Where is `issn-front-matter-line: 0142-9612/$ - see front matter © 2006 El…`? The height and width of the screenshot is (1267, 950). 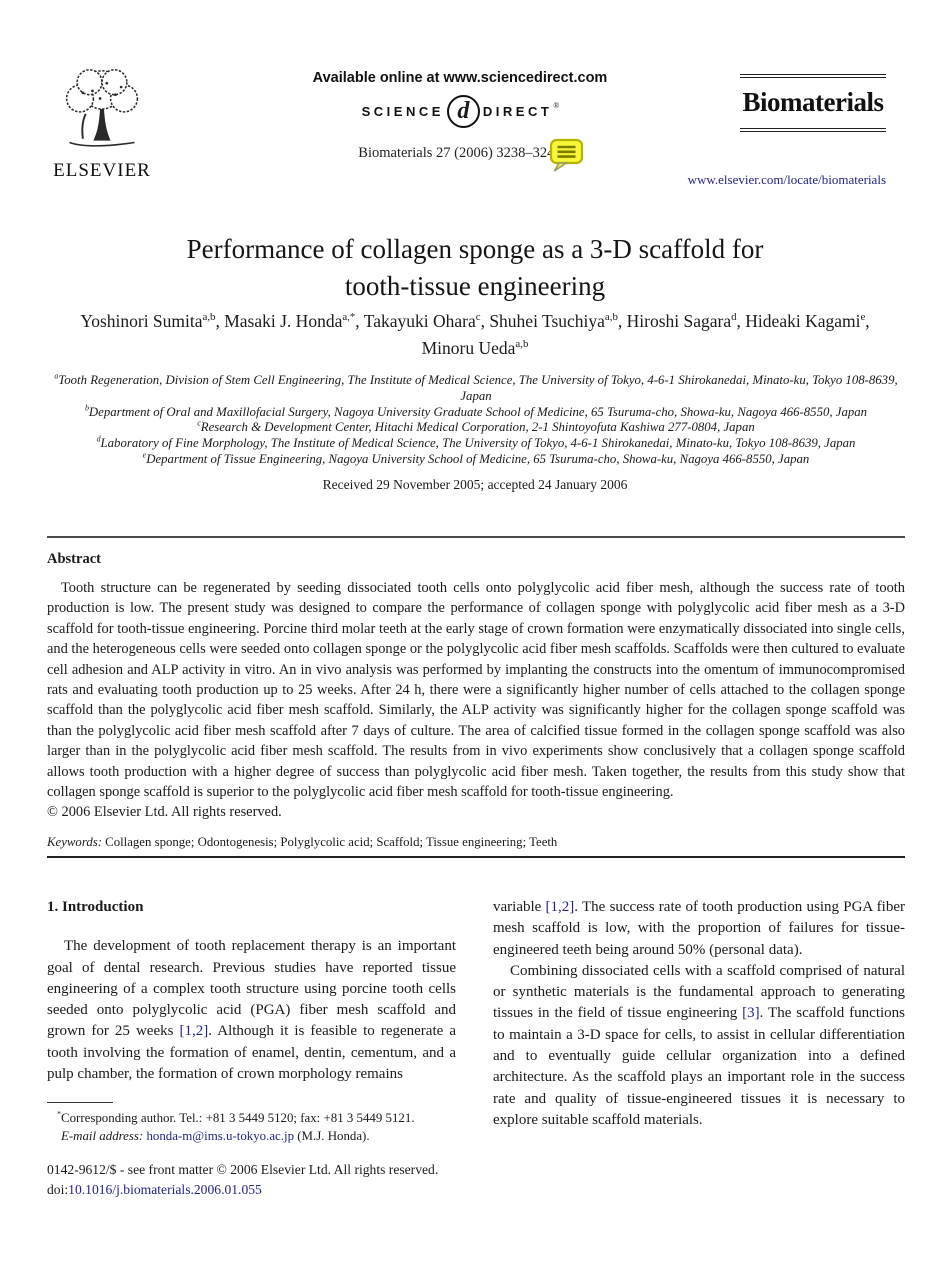 issn-front-matter-line: 0142-9612/$ - see front matter © 2006 El… is located at coordinates (243, 1169).